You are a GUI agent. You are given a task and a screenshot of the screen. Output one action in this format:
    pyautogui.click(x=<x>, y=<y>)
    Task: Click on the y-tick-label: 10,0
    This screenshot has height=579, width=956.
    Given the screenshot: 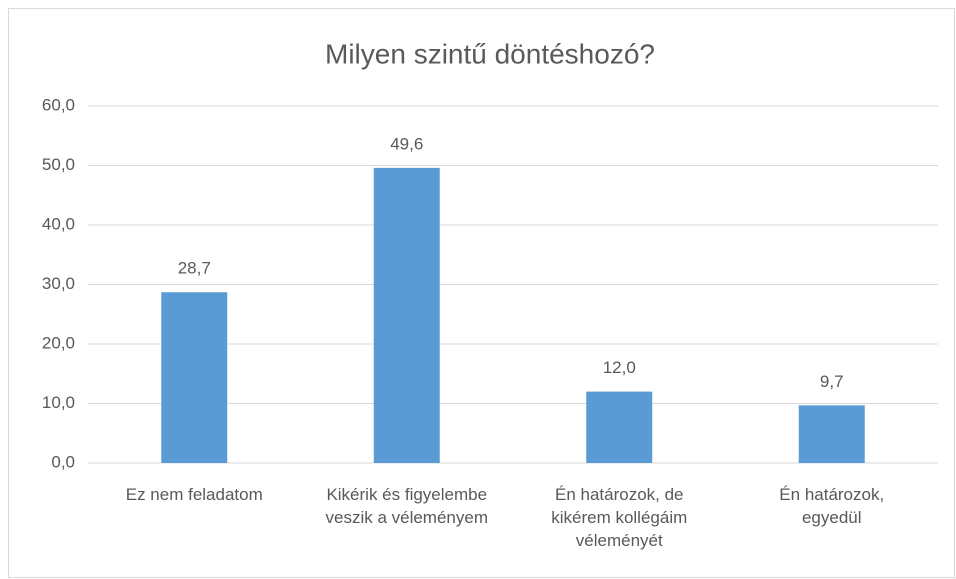 What is the action you would take?
    pyautogui.click(x=58, y=402)
    